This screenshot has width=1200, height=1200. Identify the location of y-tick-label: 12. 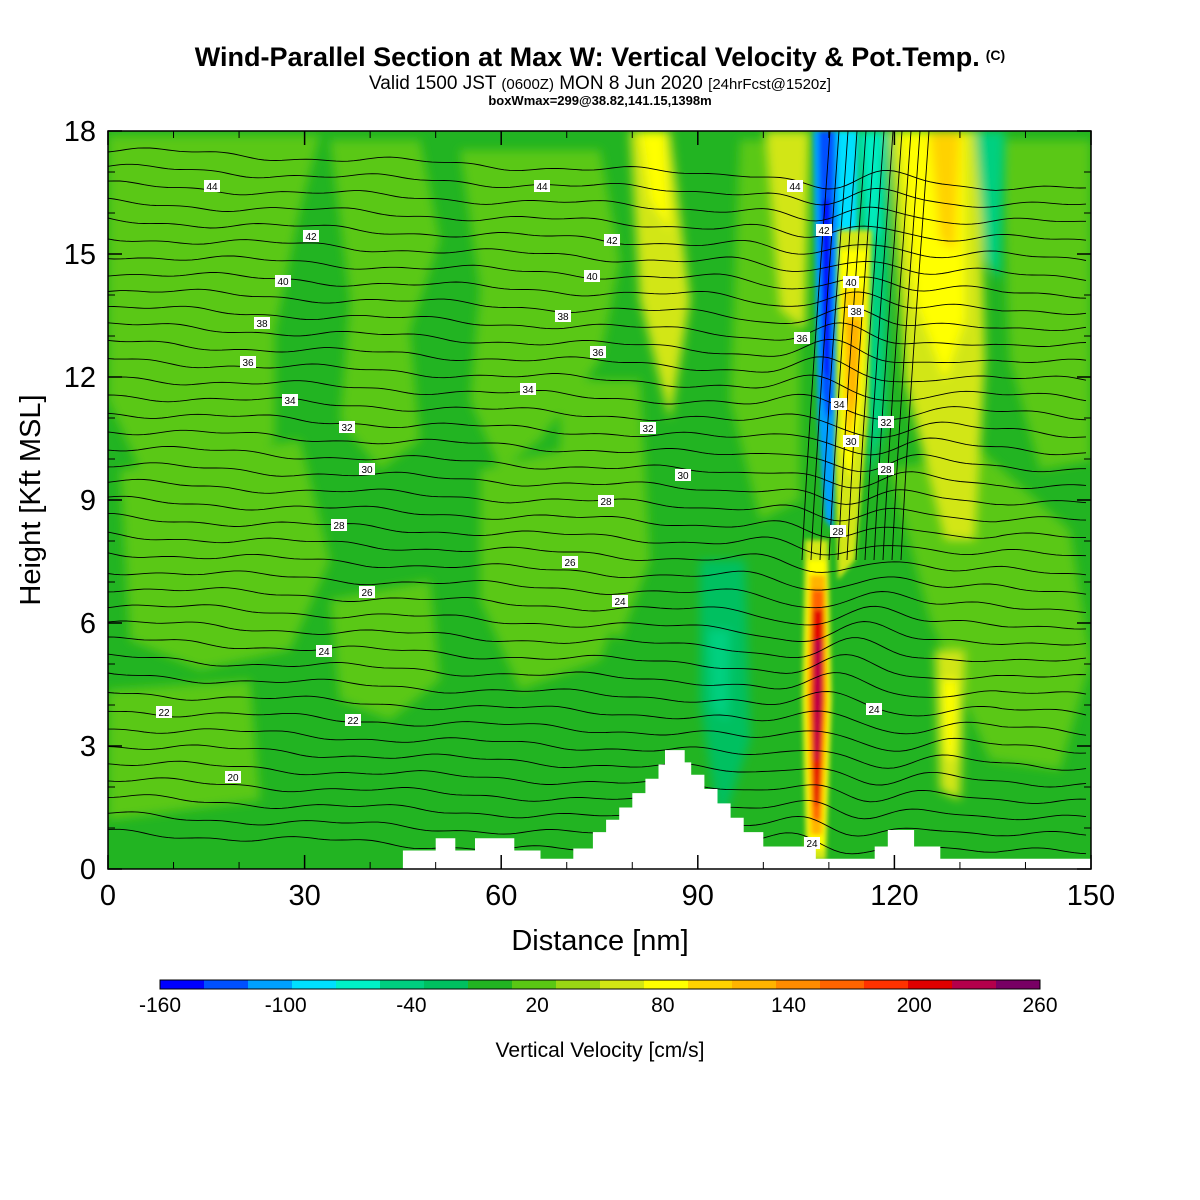
(80, 378).